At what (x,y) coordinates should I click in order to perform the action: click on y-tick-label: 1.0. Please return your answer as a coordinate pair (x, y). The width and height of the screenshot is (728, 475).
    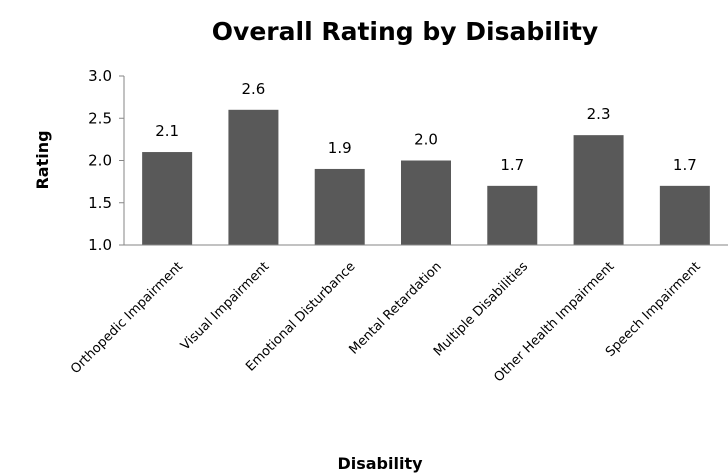
    Looking at the image, I should click on (100, 245).